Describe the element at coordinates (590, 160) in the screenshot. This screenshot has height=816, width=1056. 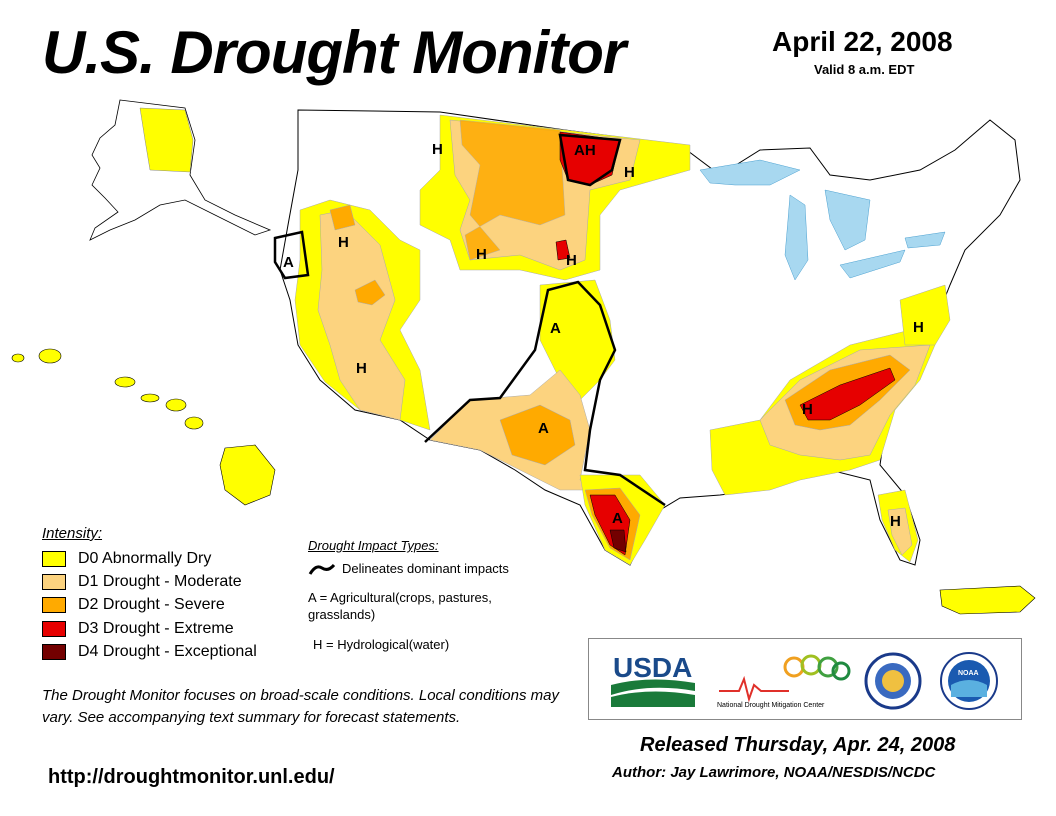
I see `impact-line-ndakota` at that location.